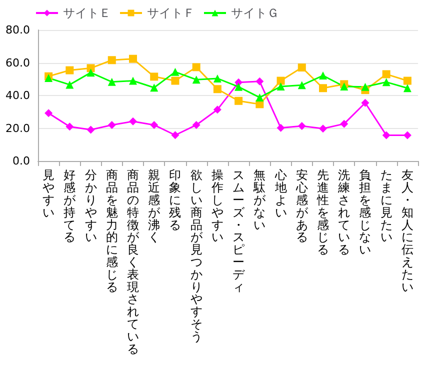 This screenshot has width=430, height=381. What do you see at coordinates (175, 200) in the screenshot?
I see `x-tick-label: 印象に残る` at bounding box center [175, 200].